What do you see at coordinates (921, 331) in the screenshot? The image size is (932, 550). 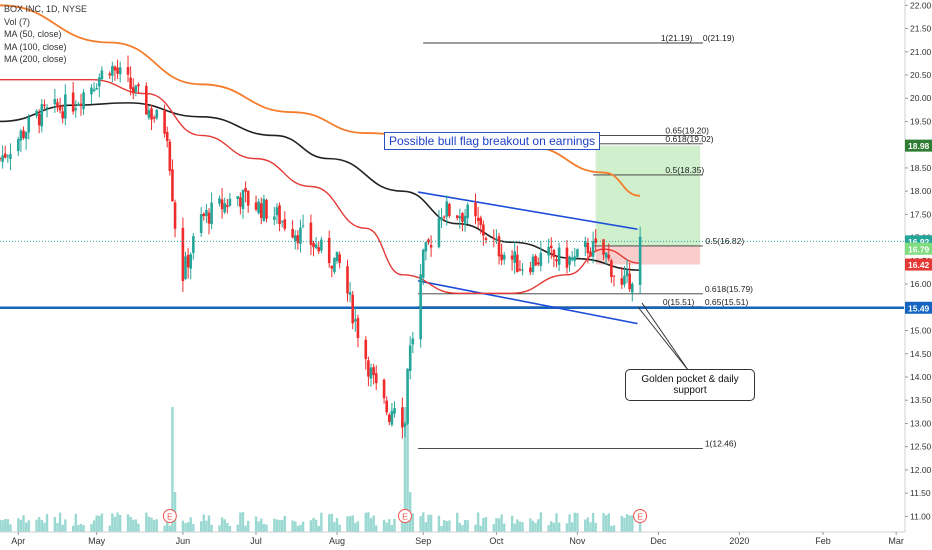 I see `y-tick-label: 15.00` at bounding box center [921, 331].